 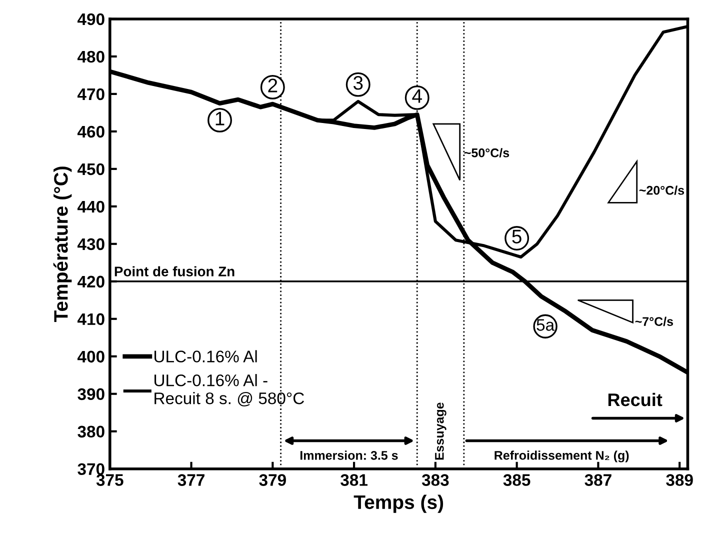 What do you see at coordinates (90, 94) in the screenshot?
I see `y-tick-label: 470` at bounding box center [90, 94].